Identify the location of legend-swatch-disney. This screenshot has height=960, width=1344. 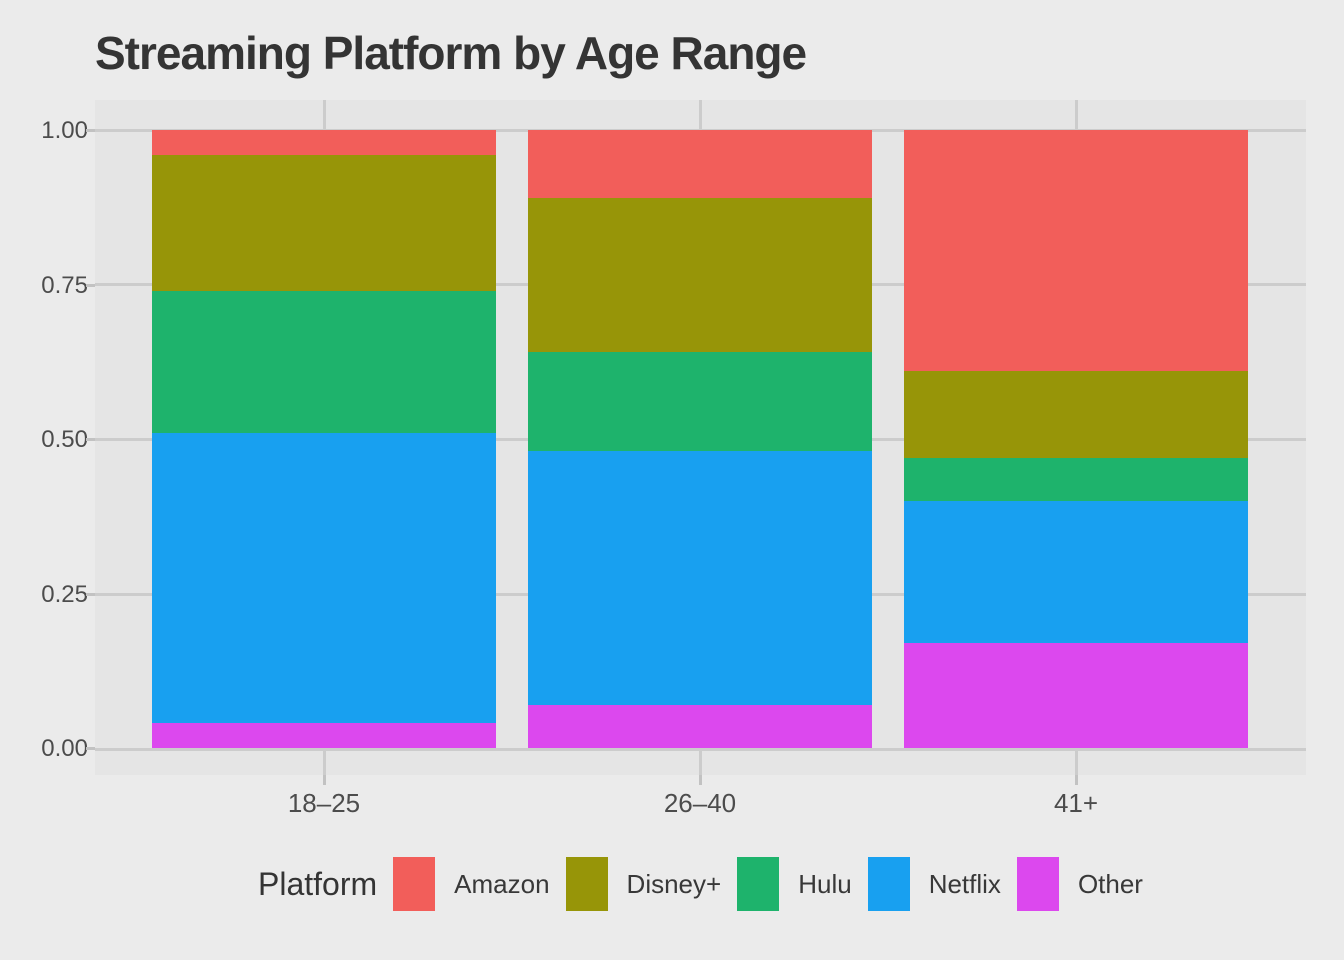
(586, 884).